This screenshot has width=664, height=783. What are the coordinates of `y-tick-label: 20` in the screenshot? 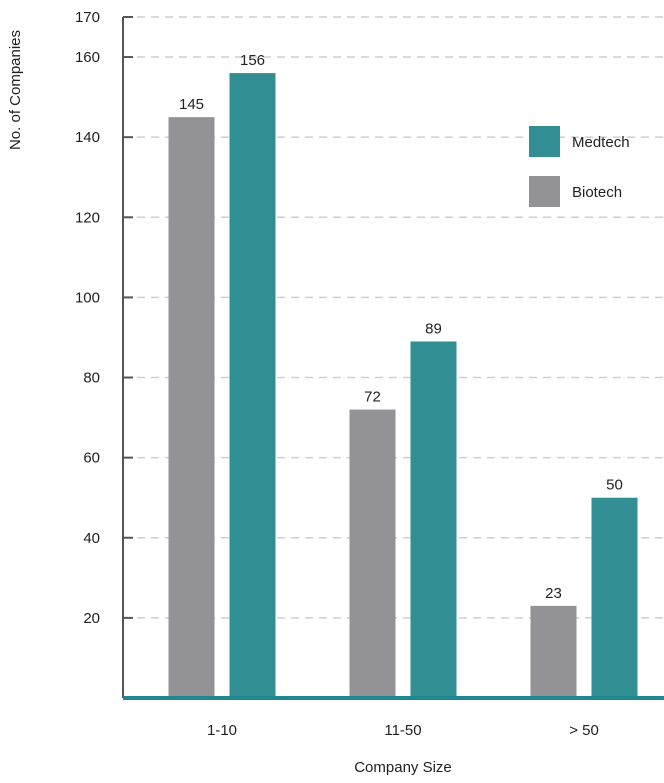 It's located at (91, 618).